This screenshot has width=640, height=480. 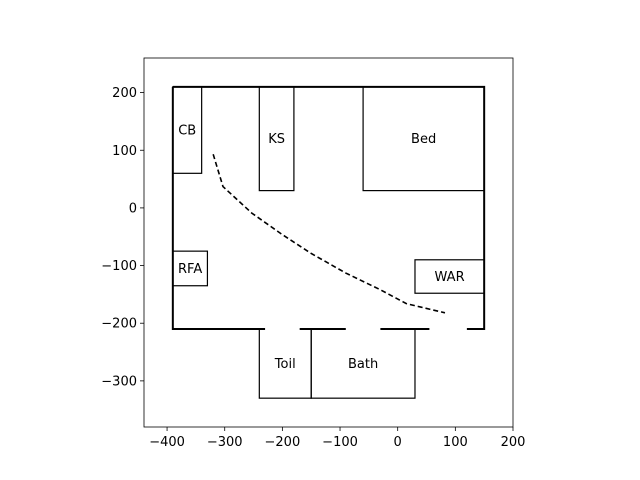 I want to click on room-rfa: RFA, so click(x=190, y=268).